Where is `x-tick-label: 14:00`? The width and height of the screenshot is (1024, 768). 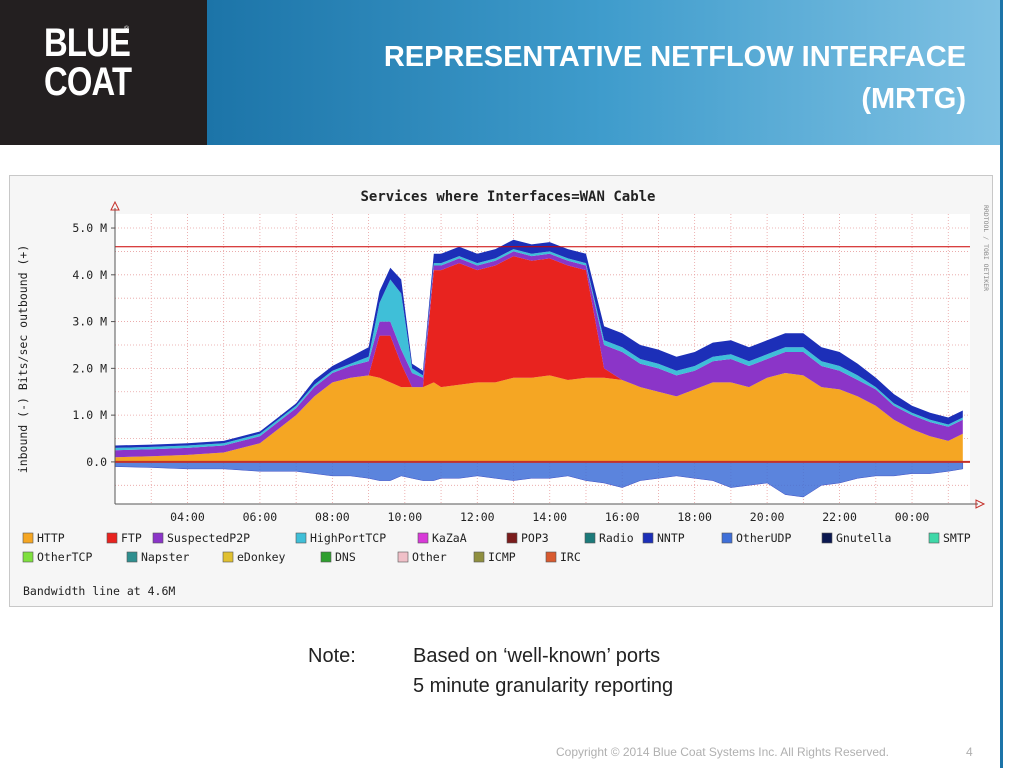
x-tick-label: 14:00 is located at coordinates (549, 517).